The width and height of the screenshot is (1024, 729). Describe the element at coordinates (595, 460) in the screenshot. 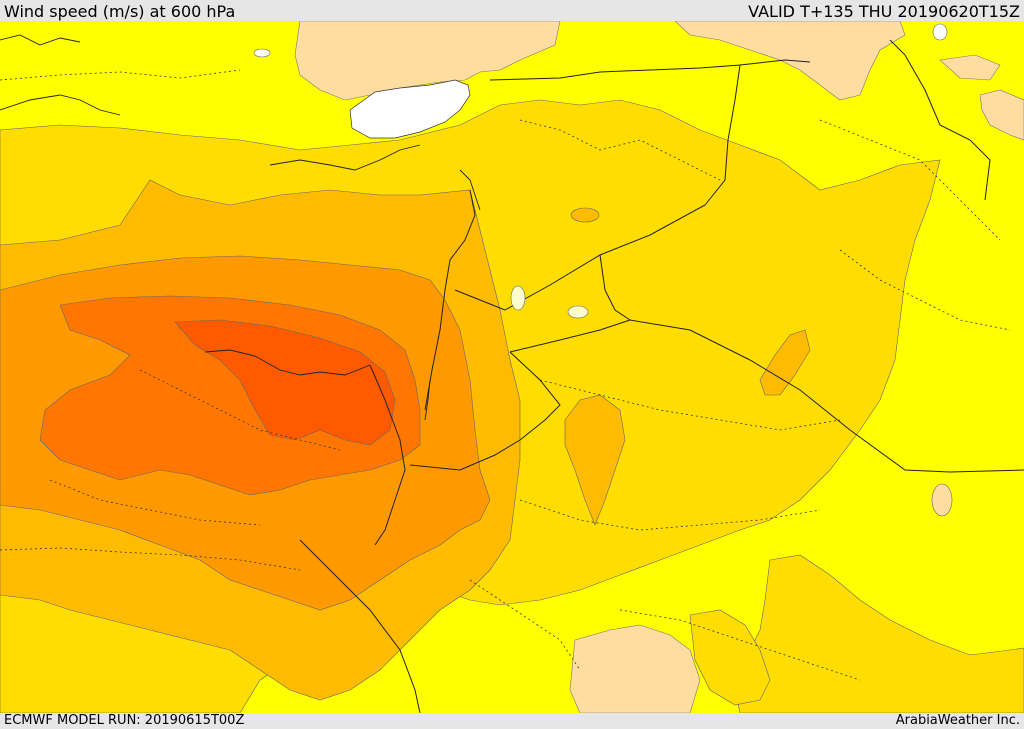

I see `wind-level-2-central` at that location.